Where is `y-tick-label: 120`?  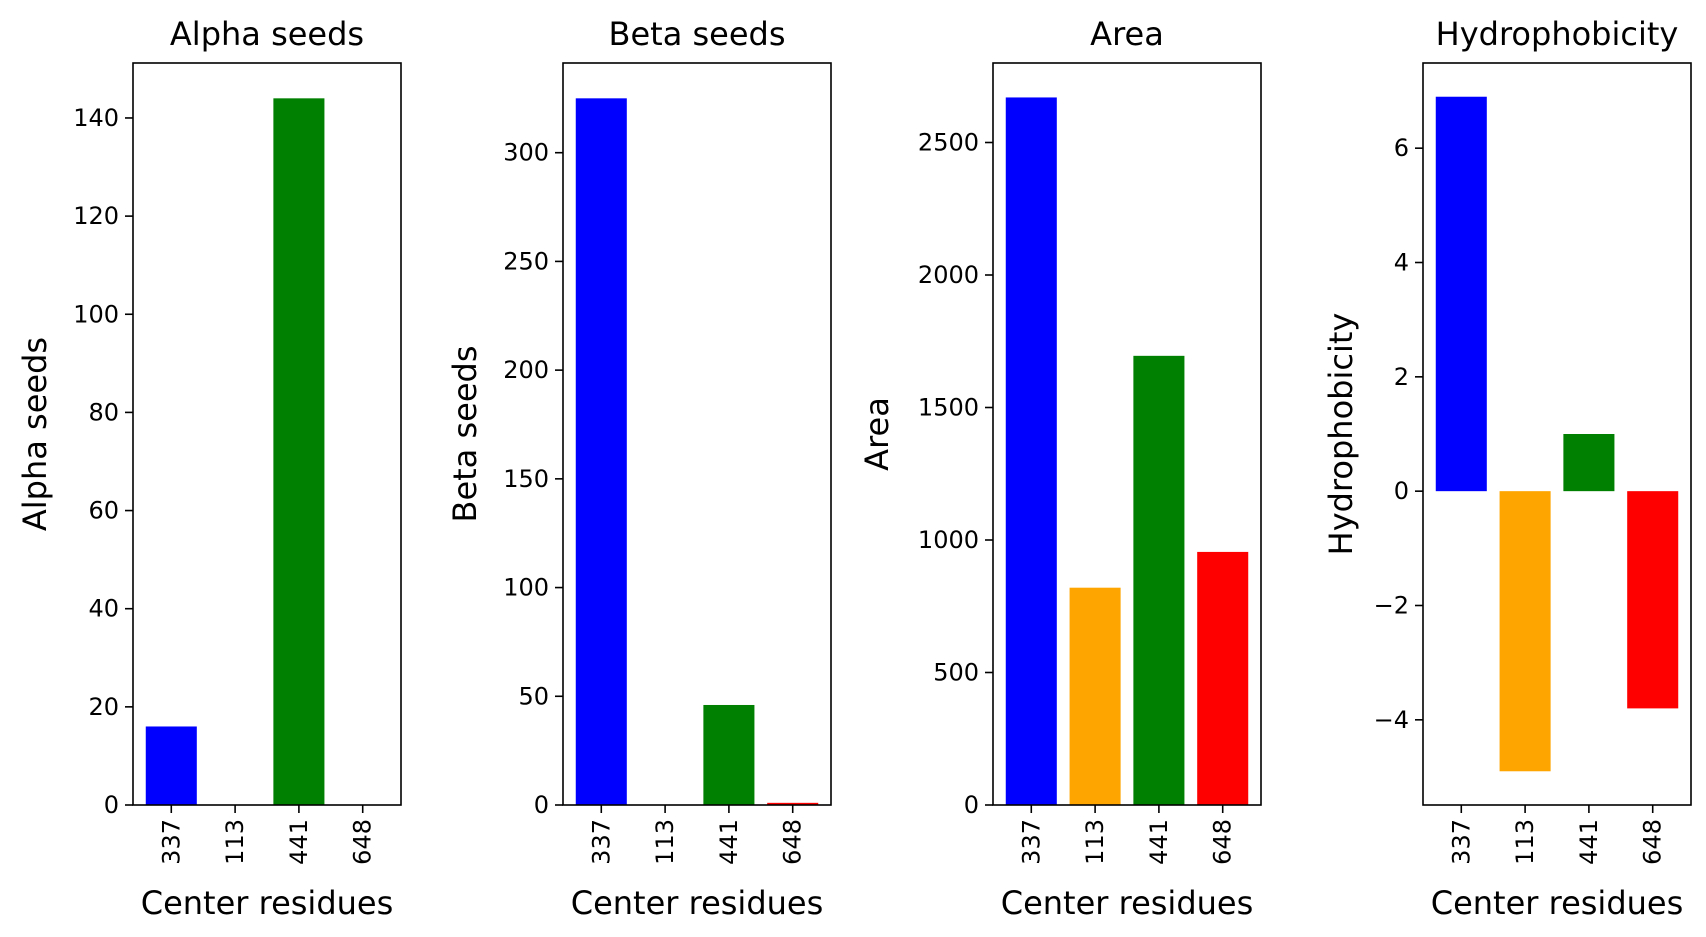 y-tick-label: 120 is located at coordinates (96, 216).